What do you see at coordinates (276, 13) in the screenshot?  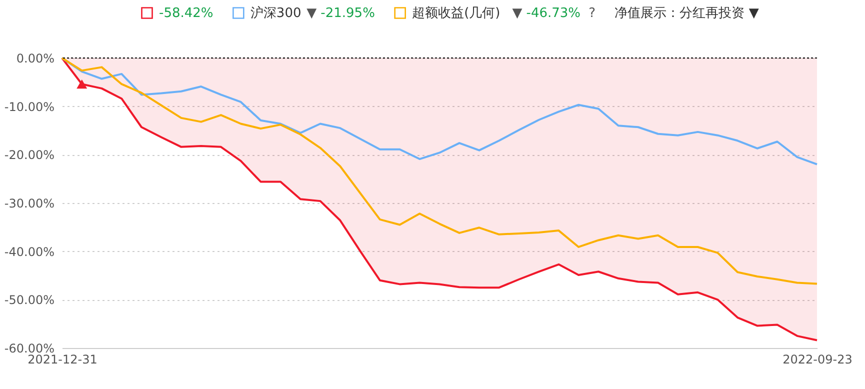 I see `legend-label: 沪深300` at bounding box center [276, 13].